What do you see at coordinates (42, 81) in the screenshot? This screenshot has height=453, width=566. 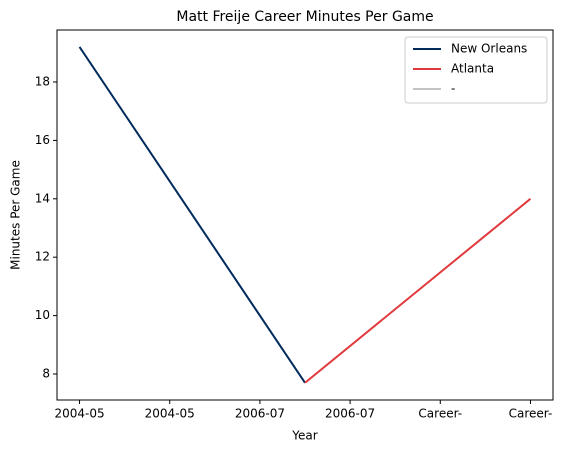 I see `y-tick-label: 18` at bounding box center [42, 81].